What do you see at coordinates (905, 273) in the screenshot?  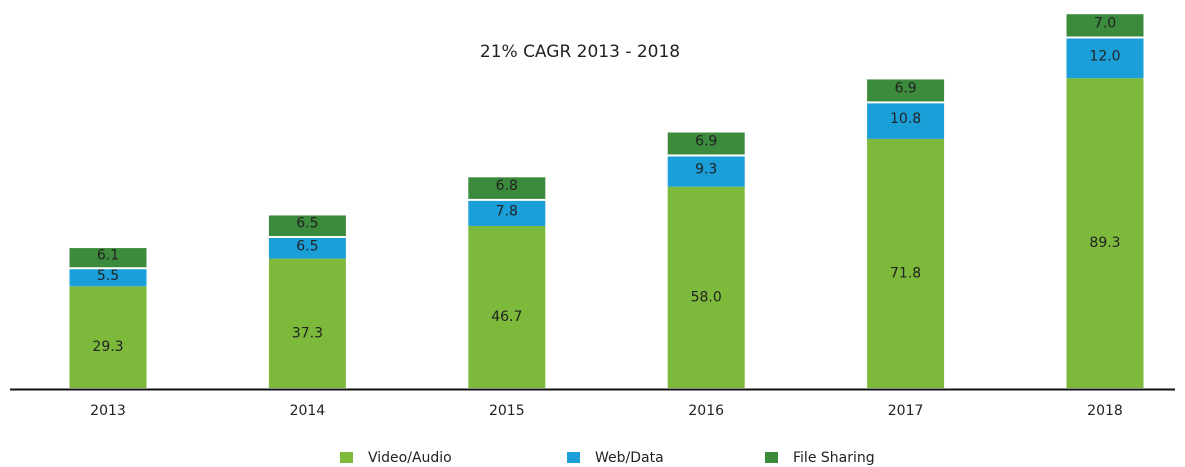 I see `data-label: 71.8` at bounding box center [905, 273].